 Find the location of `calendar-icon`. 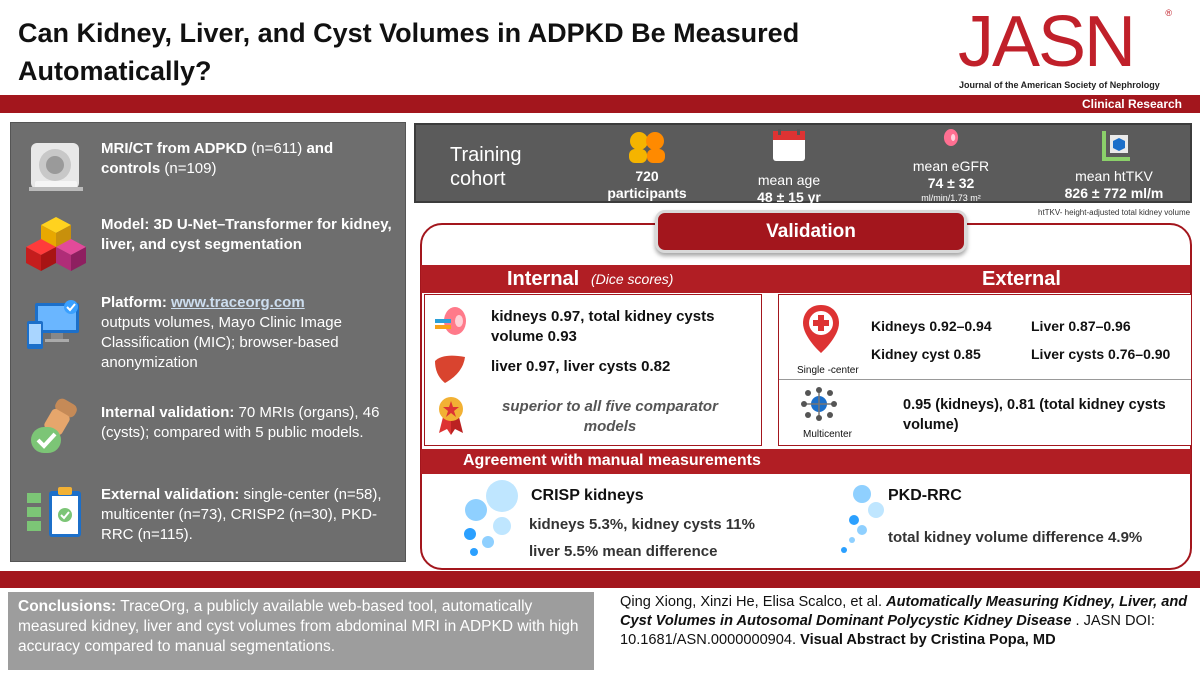

calendar-icon is located at coordinates (789, 145).